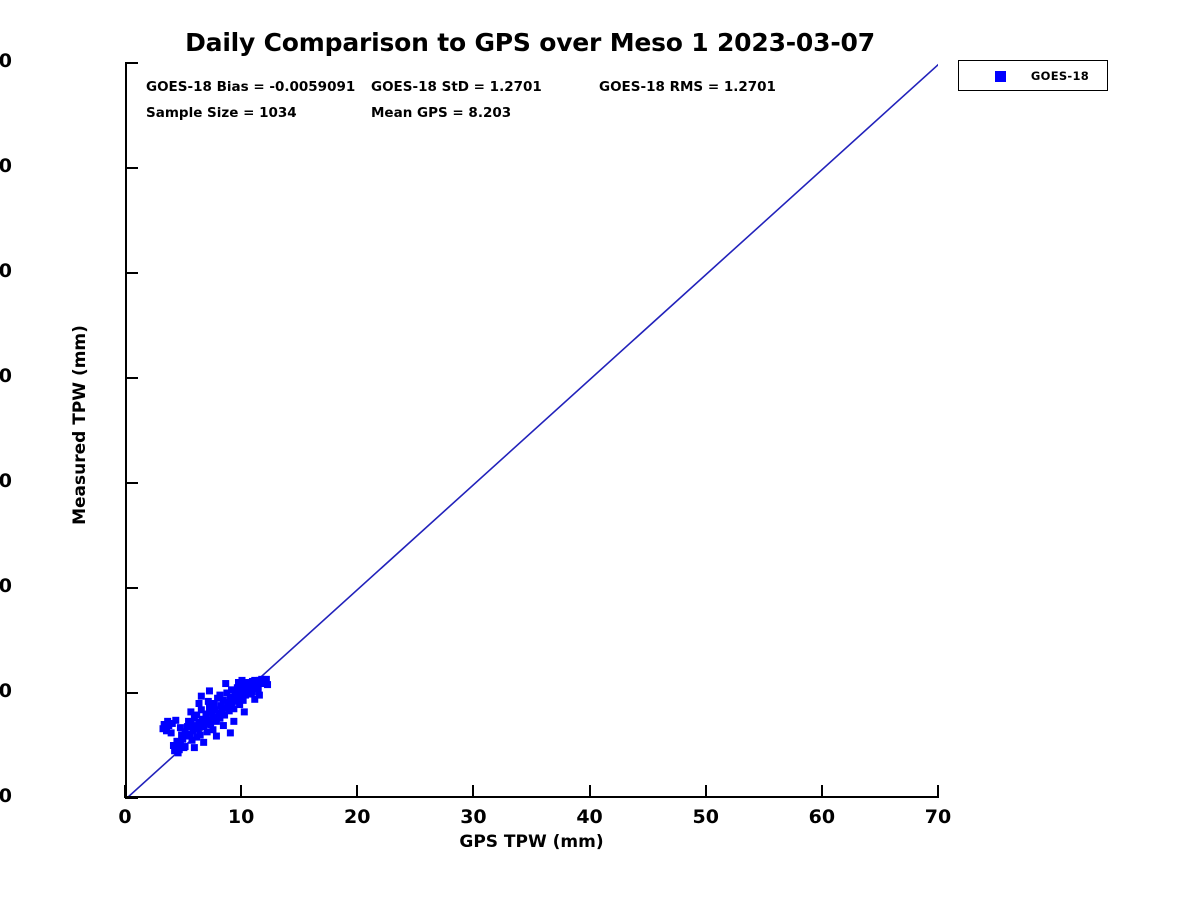 The image size is (1200, 900). Describe the element at coordinates (822, 817) in the screenshot. I see `x-tick-label-60: 60` at that location.